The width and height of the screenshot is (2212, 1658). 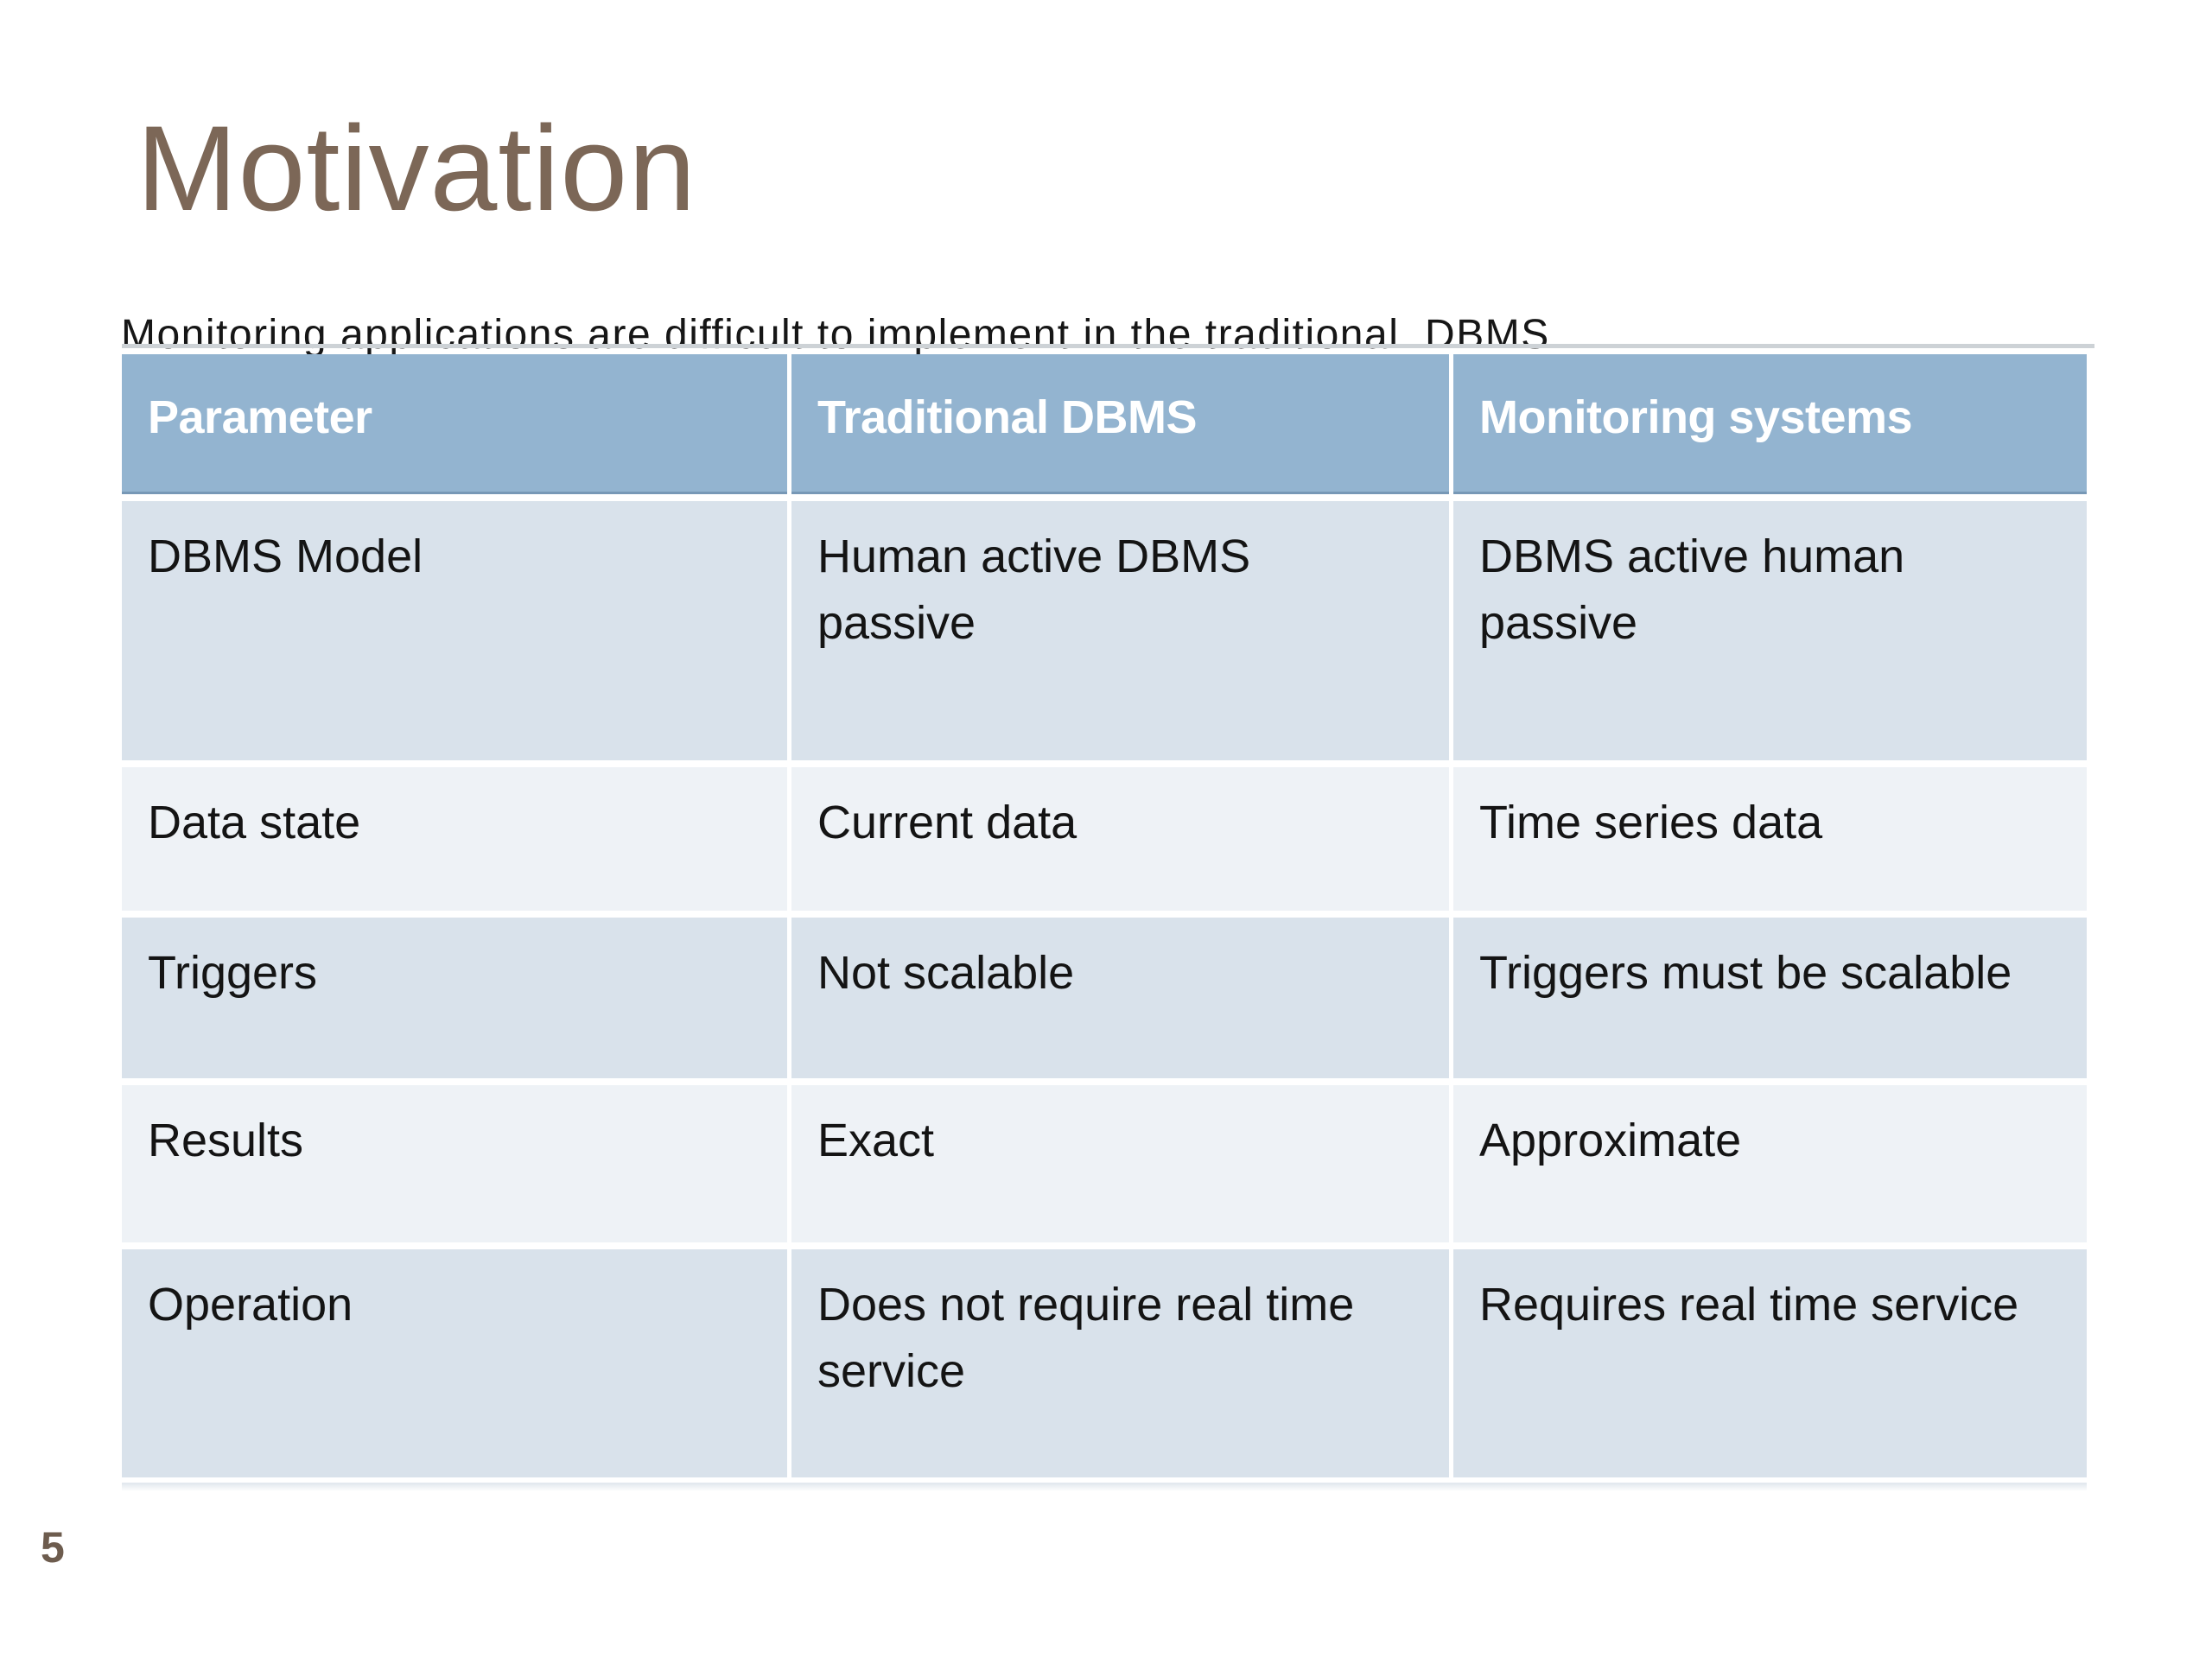 I want to click on header-cell-traditional-dbms: Traditional DBMS, so click(x=1120, y=424).